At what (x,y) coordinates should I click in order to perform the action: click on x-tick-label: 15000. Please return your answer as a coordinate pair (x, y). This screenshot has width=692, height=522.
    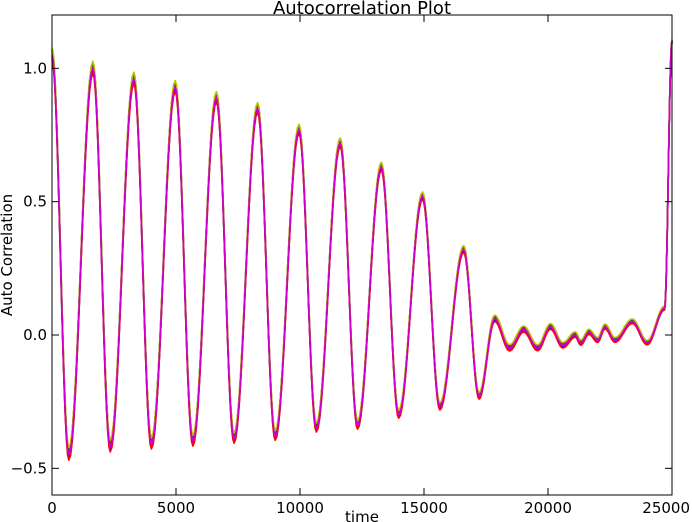
    Looking at the image, I should click on (424, 508).